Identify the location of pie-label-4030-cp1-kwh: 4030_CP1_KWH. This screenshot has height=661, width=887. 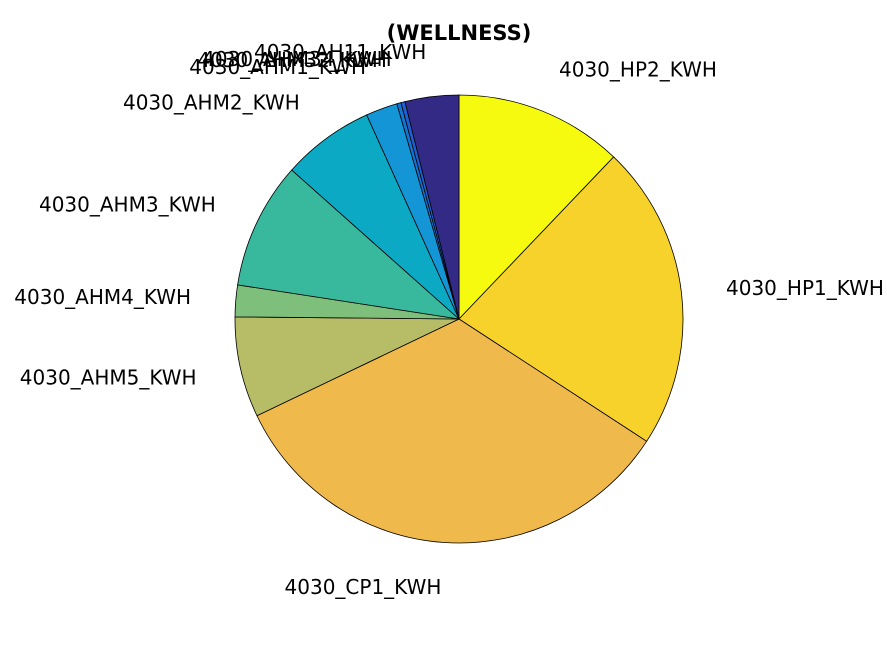
(363, 587).